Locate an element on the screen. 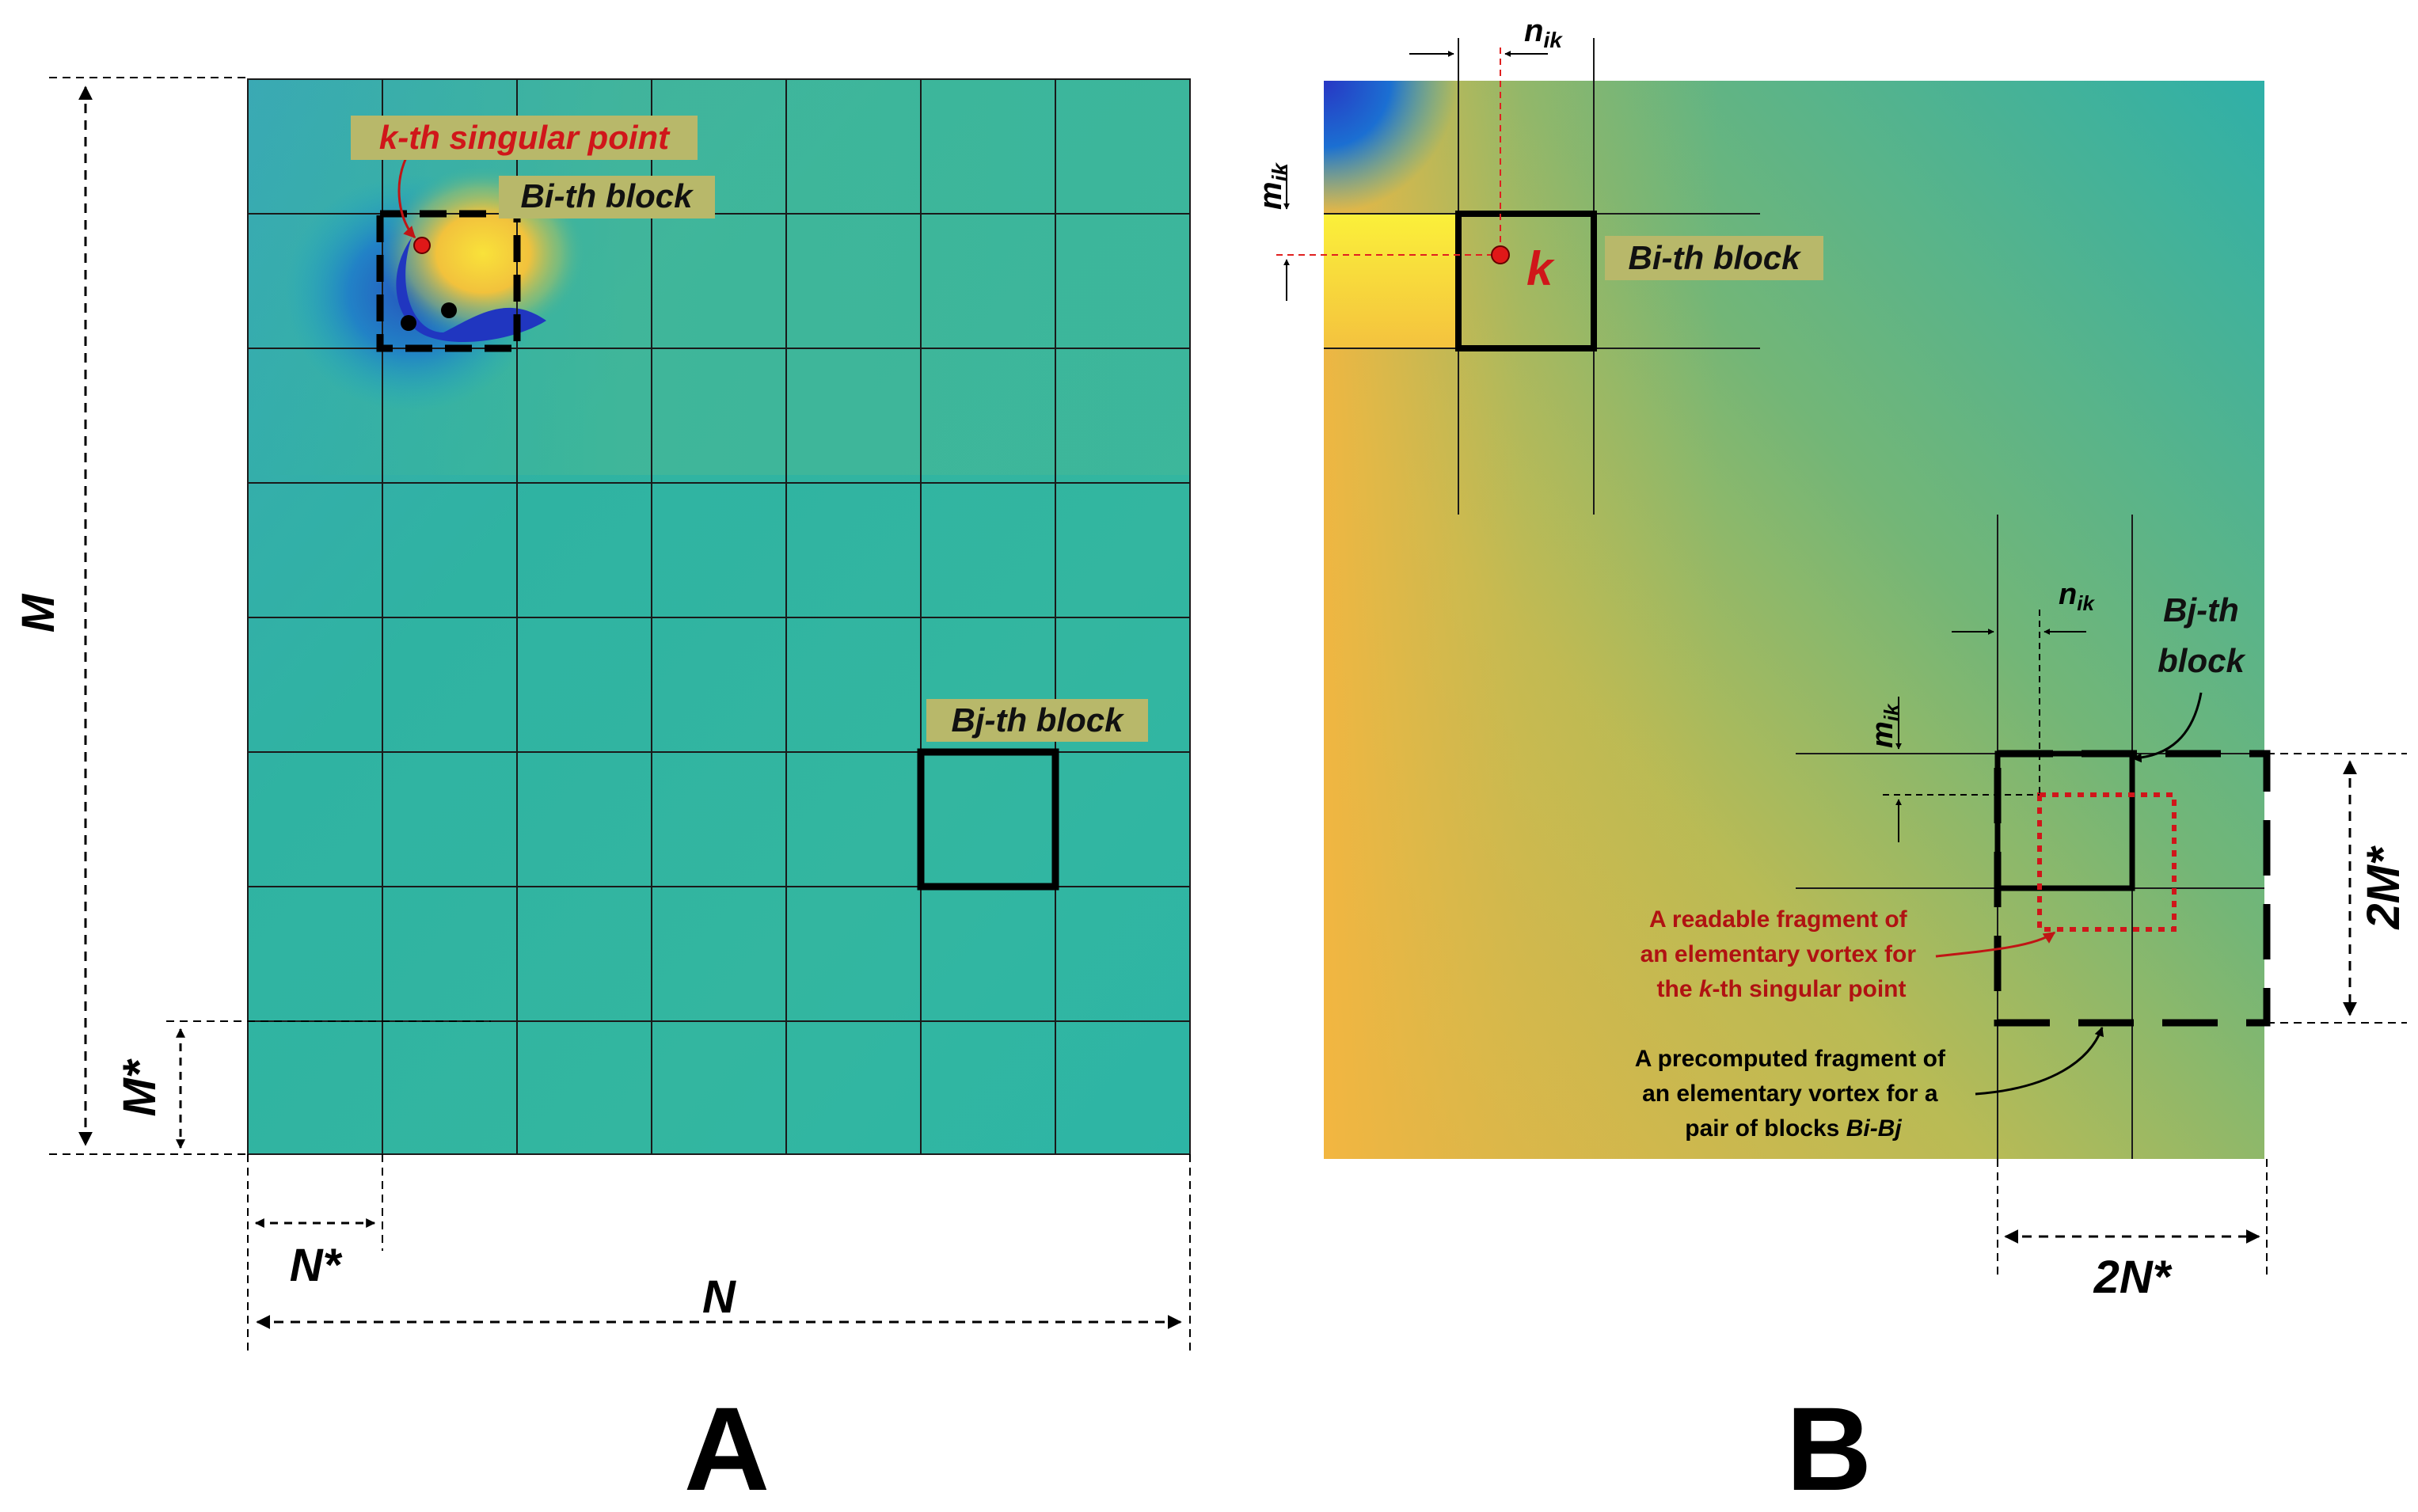 The height and width of the screenshot is (1512, 2418). singular-label-bg is located at coordinates (524, 138).